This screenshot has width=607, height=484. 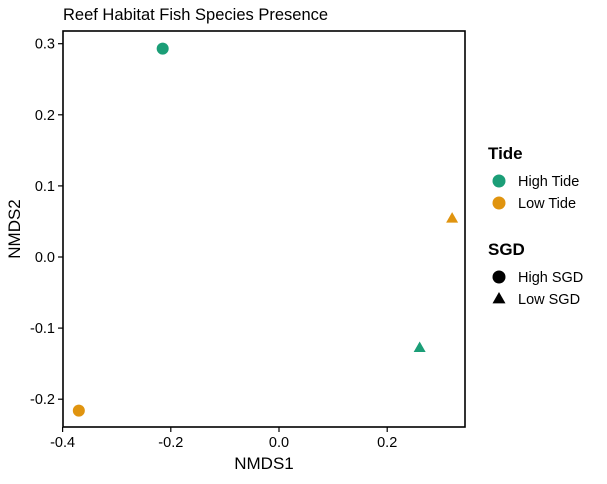 I want to click on chart-title: Reef Habitat Fish Species Presence, so click(x=195, y=15).